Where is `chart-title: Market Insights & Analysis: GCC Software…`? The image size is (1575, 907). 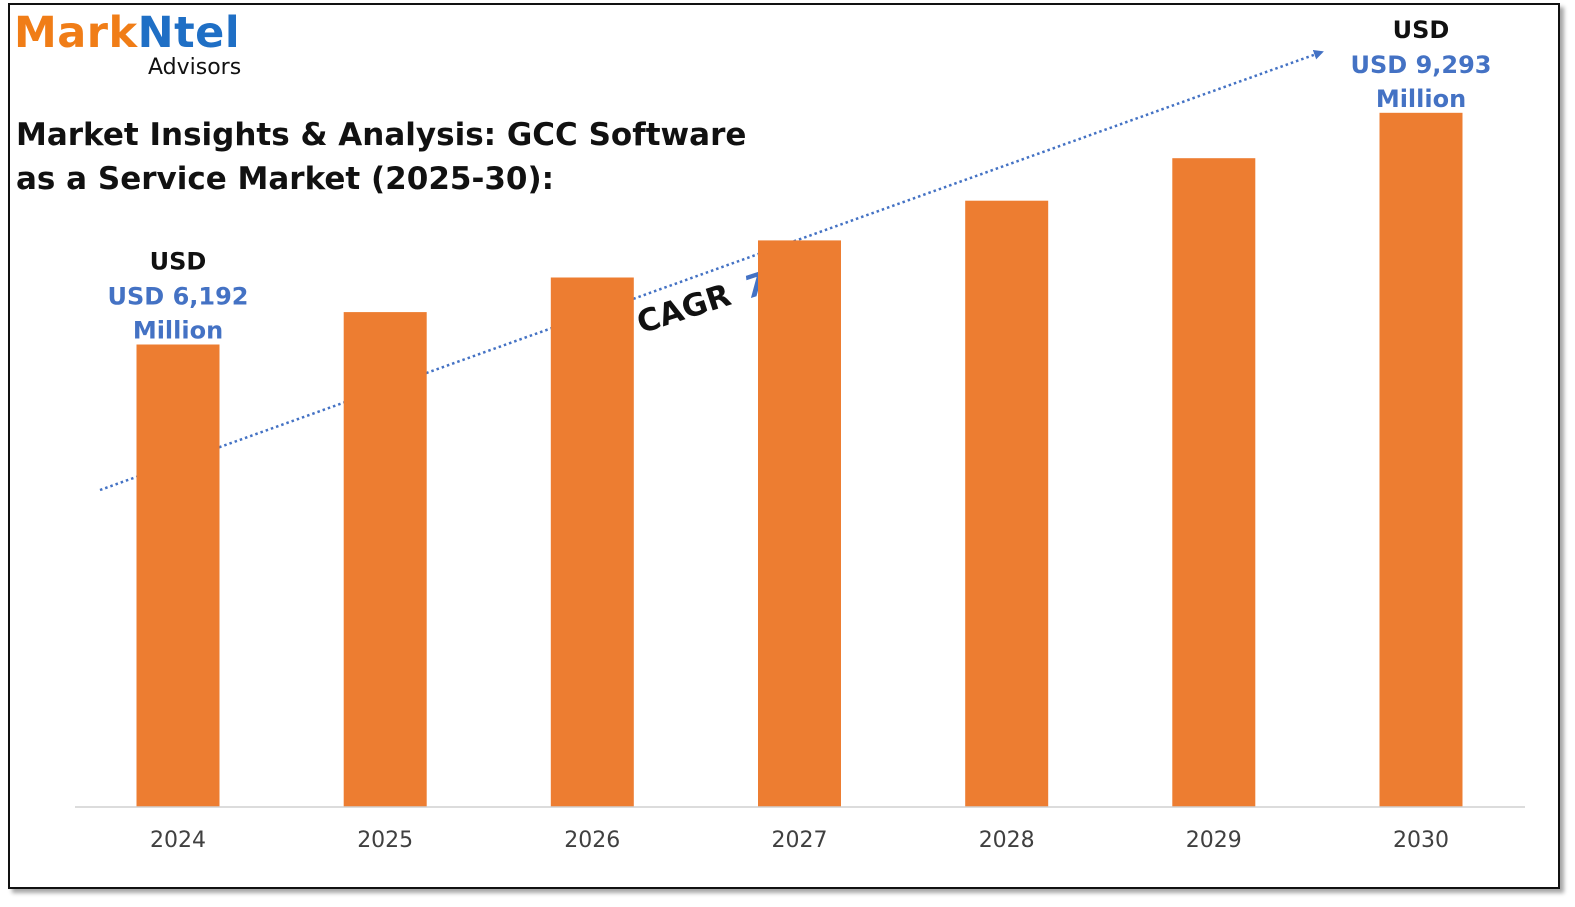
chart-title: Market Insights & Analysis: GCC Software… is located at coordinates (381, 157).